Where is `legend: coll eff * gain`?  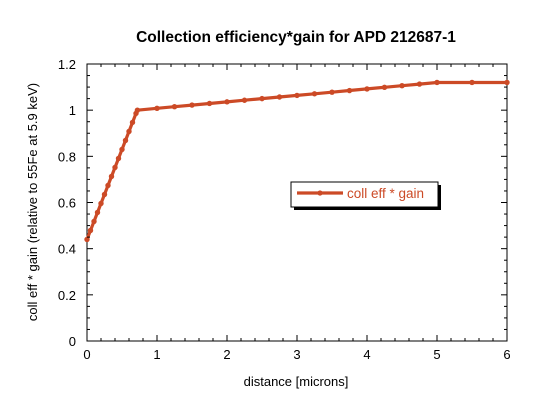 legend: coll eff * gain is located at coordinates (365, 195).